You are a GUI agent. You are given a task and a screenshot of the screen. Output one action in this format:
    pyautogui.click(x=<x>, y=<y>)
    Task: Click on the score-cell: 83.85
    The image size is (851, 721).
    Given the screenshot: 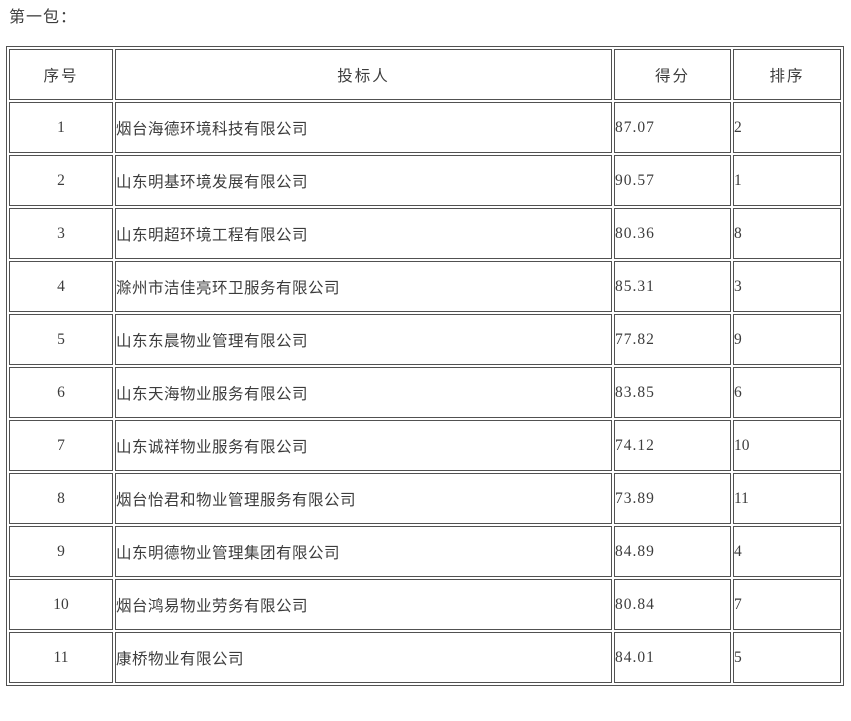 What is the action you would take?
    pyautogui.click(x=672, y=392)
    